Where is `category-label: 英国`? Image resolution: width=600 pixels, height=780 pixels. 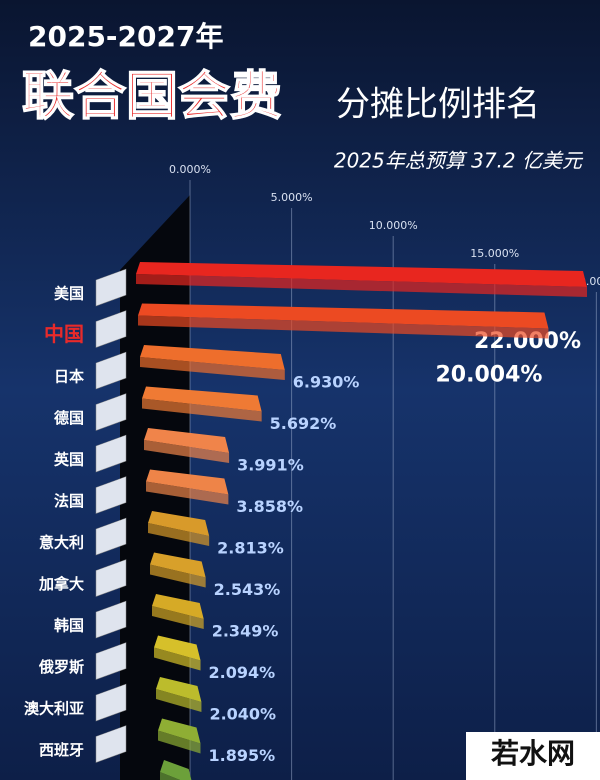
category-label: 英国 is located at coordinates (69, 460).